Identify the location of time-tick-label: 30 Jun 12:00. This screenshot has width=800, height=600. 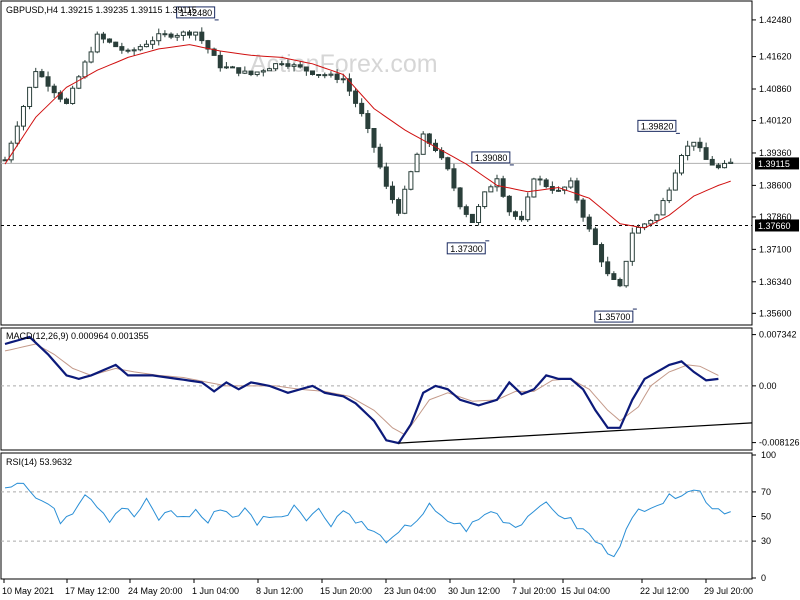
(474, 591).